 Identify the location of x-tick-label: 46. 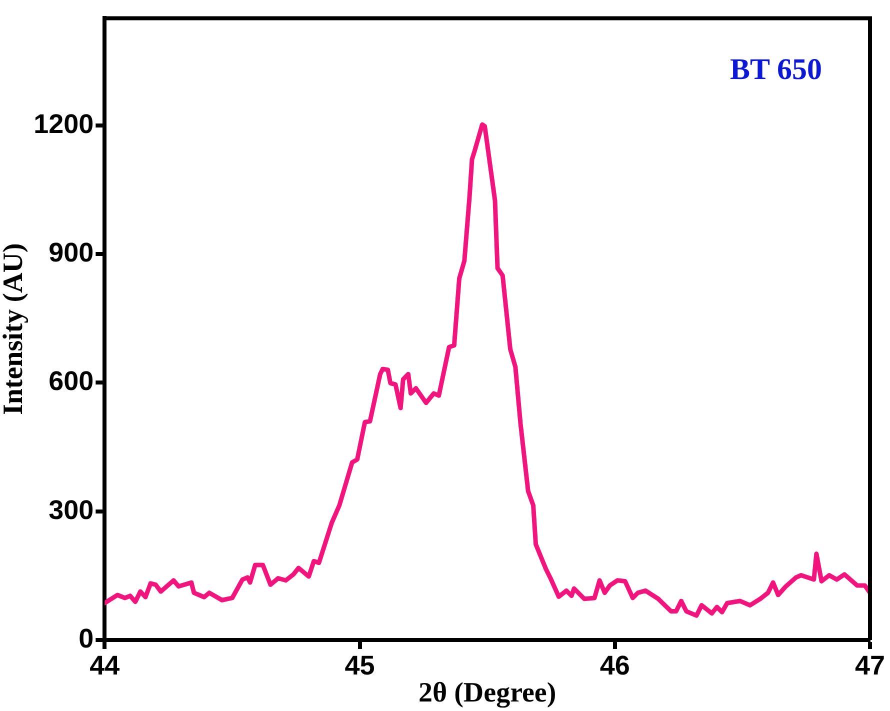
(615, 665).